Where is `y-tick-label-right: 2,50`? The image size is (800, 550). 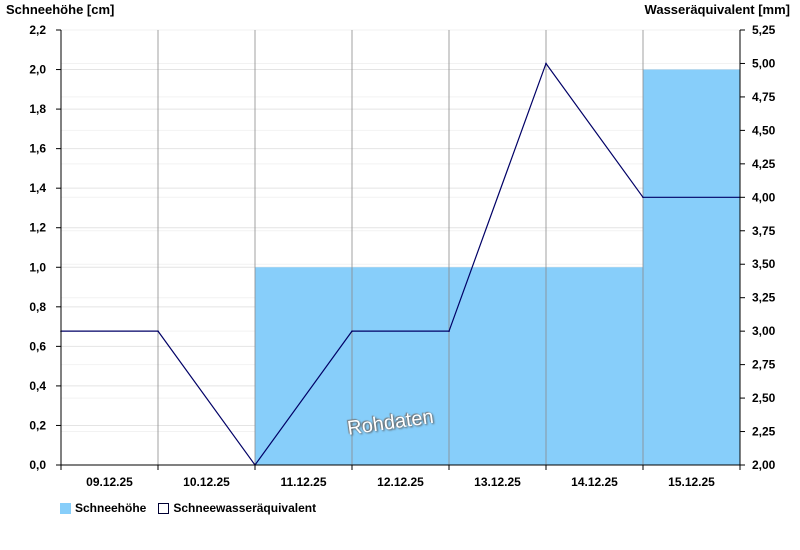
y-tick-label-right: 2,50 is located at coordinates (764, 398).